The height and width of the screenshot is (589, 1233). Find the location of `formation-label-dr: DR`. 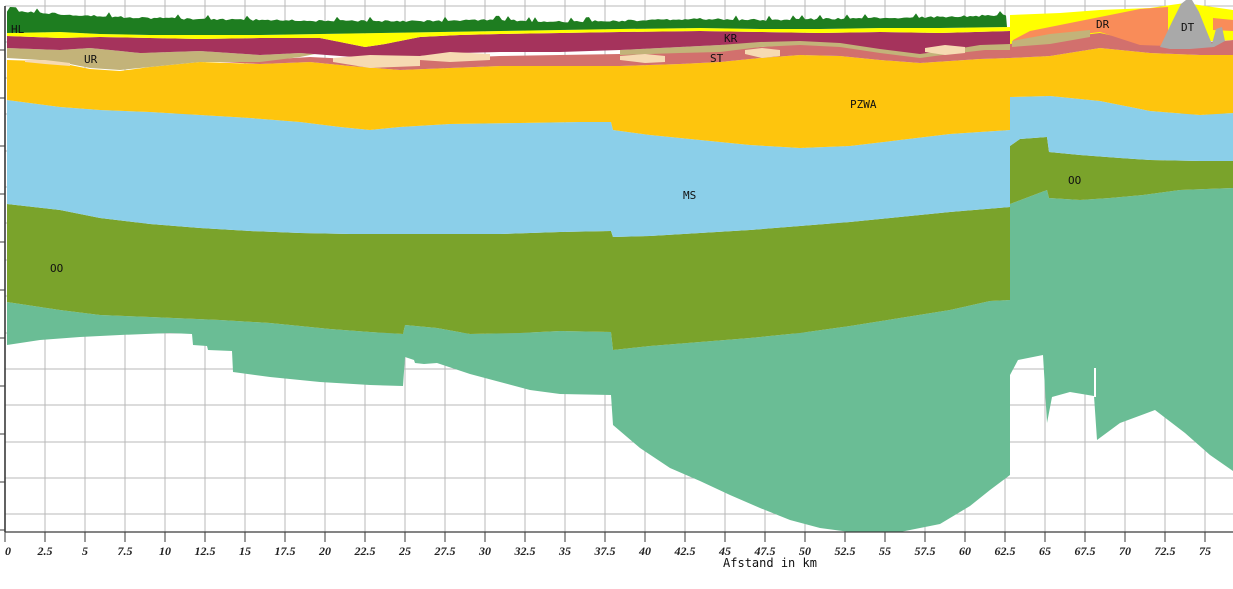

formation-label-dr: DR is located at coordinates (1103, 24).